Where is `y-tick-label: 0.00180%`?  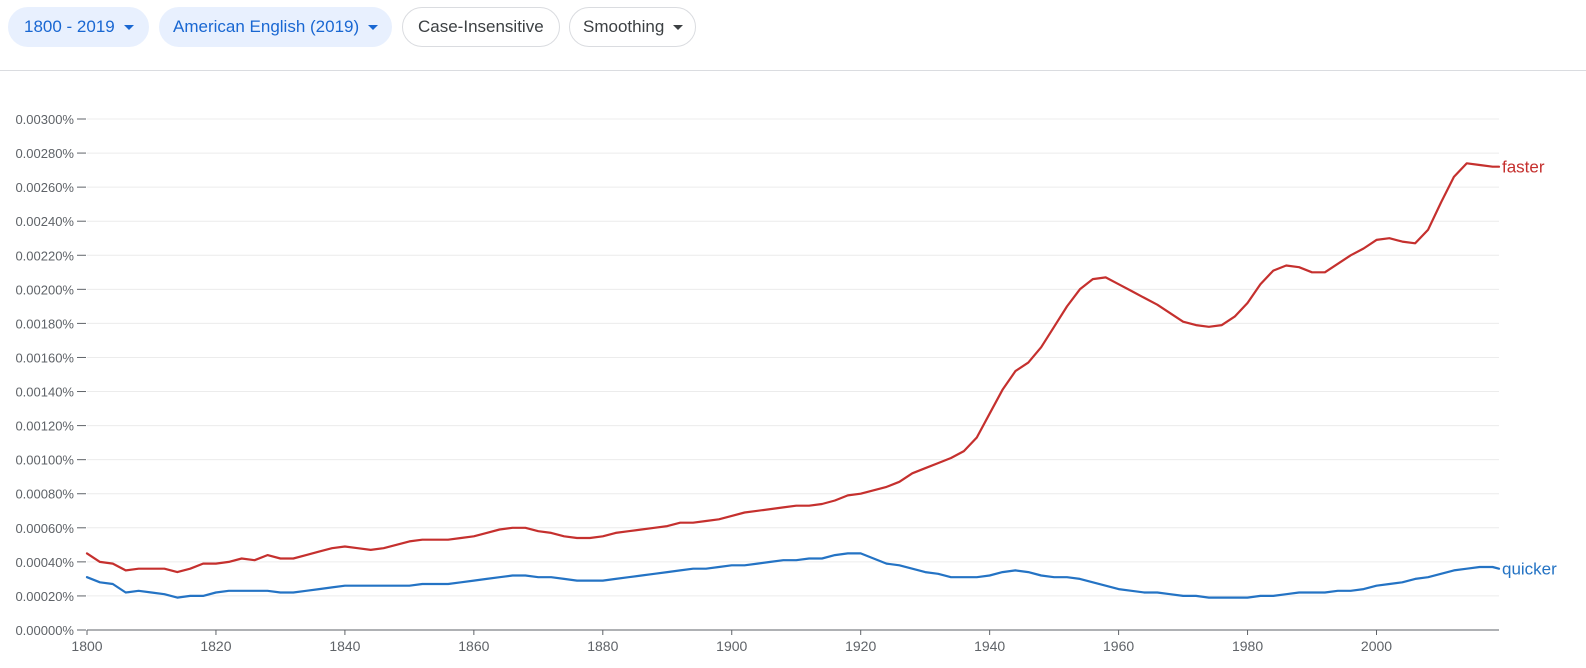 y-tick-label: 0.00180% is located at coordinates (44, 323).